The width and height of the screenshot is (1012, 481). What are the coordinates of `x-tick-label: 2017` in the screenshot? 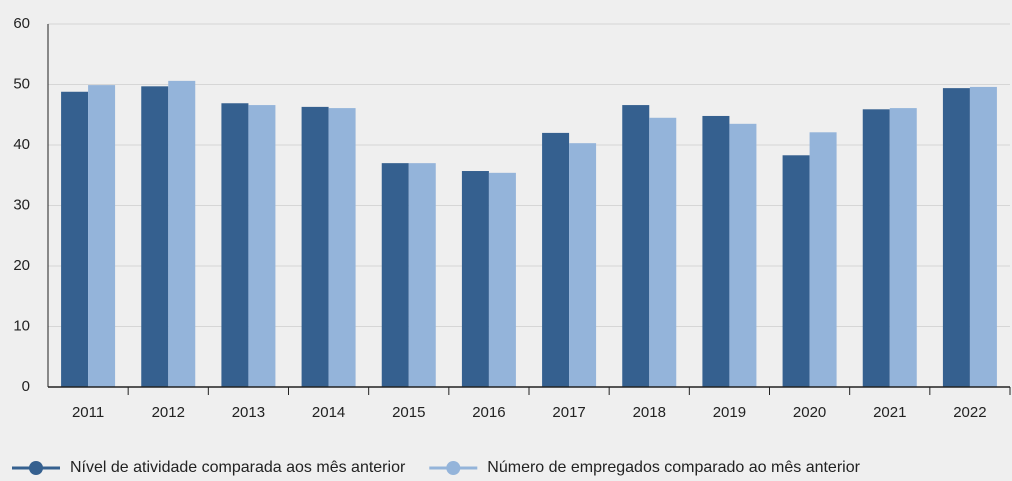 It's located at (568, 412).